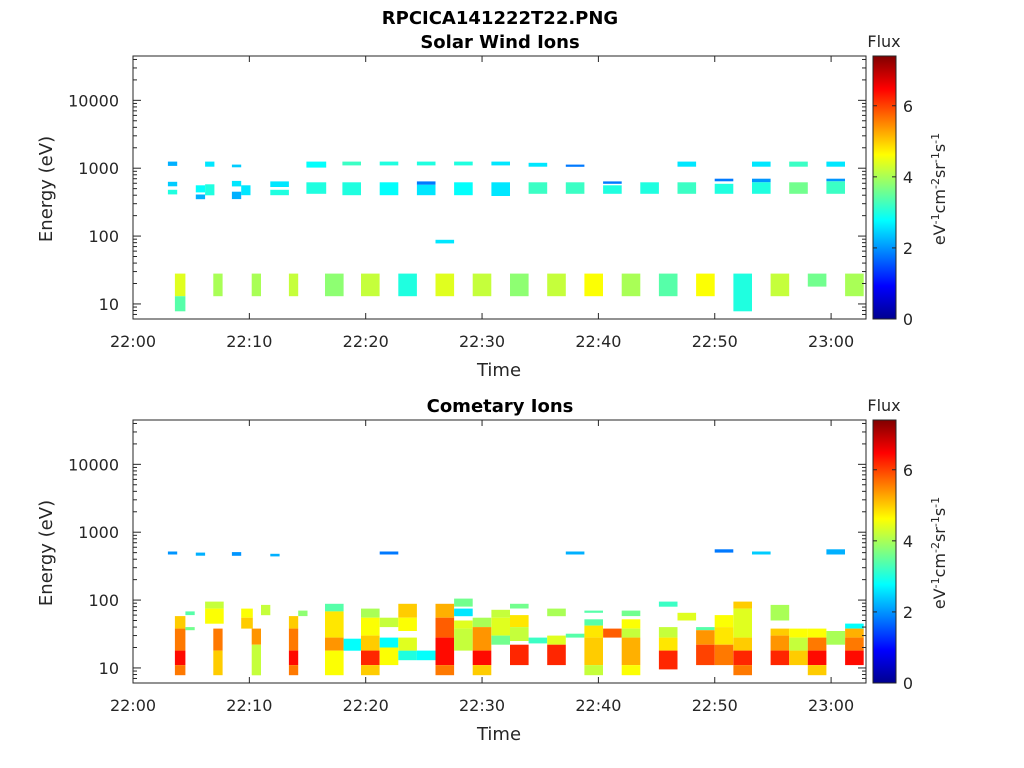 Image resolution: width=1024 pixels, height=768 pixels. What do you see at coordinates (500, 406) in the screenshot?
I see `panel-title: Cometary Ions` at bounding box center [500, 406].